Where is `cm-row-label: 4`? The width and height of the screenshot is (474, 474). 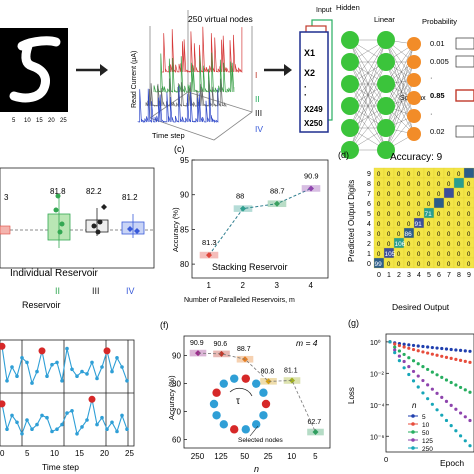 cm-row-label: 4 is located at coordinates (369, 224).